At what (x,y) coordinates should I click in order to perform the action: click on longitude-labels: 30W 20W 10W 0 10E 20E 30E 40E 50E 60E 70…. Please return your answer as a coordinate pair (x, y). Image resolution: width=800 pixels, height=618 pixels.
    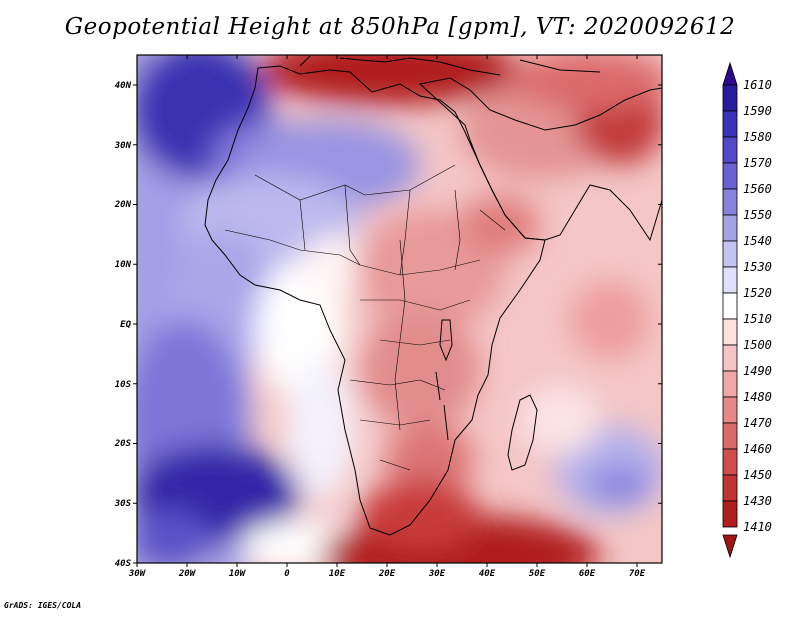
    Looking at the image, I should click on (387, 574).